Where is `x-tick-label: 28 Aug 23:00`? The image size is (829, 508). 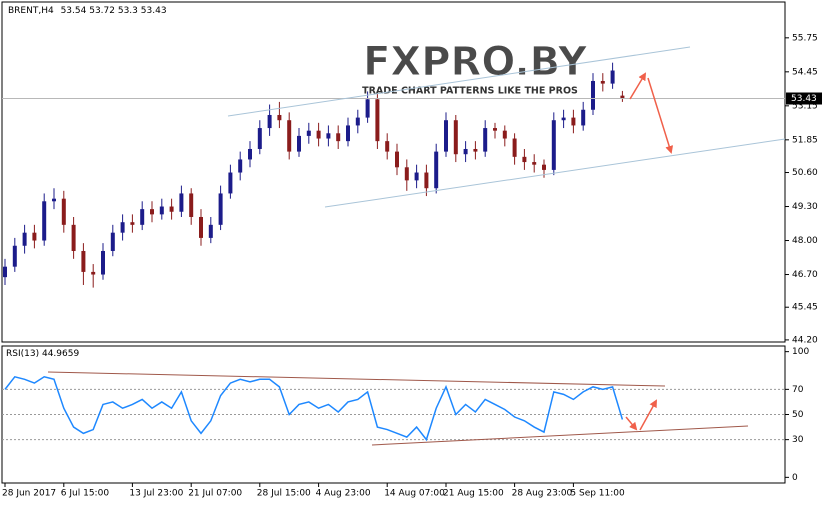
x-tick-label: 28 Aug 23:00 is located at coordinates (542, 494).